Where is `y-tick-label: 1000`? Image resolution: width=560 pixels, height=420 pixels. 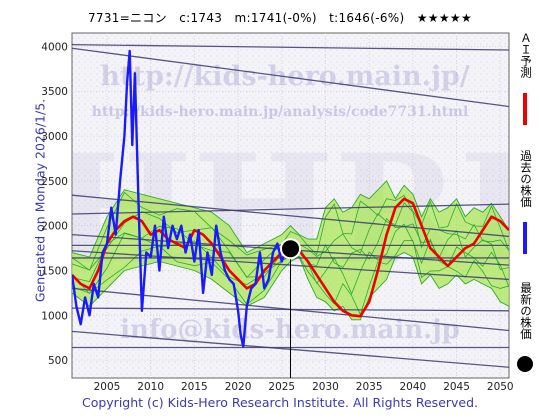
y-tick-label: 1000 is located at coordinates (54, 316).